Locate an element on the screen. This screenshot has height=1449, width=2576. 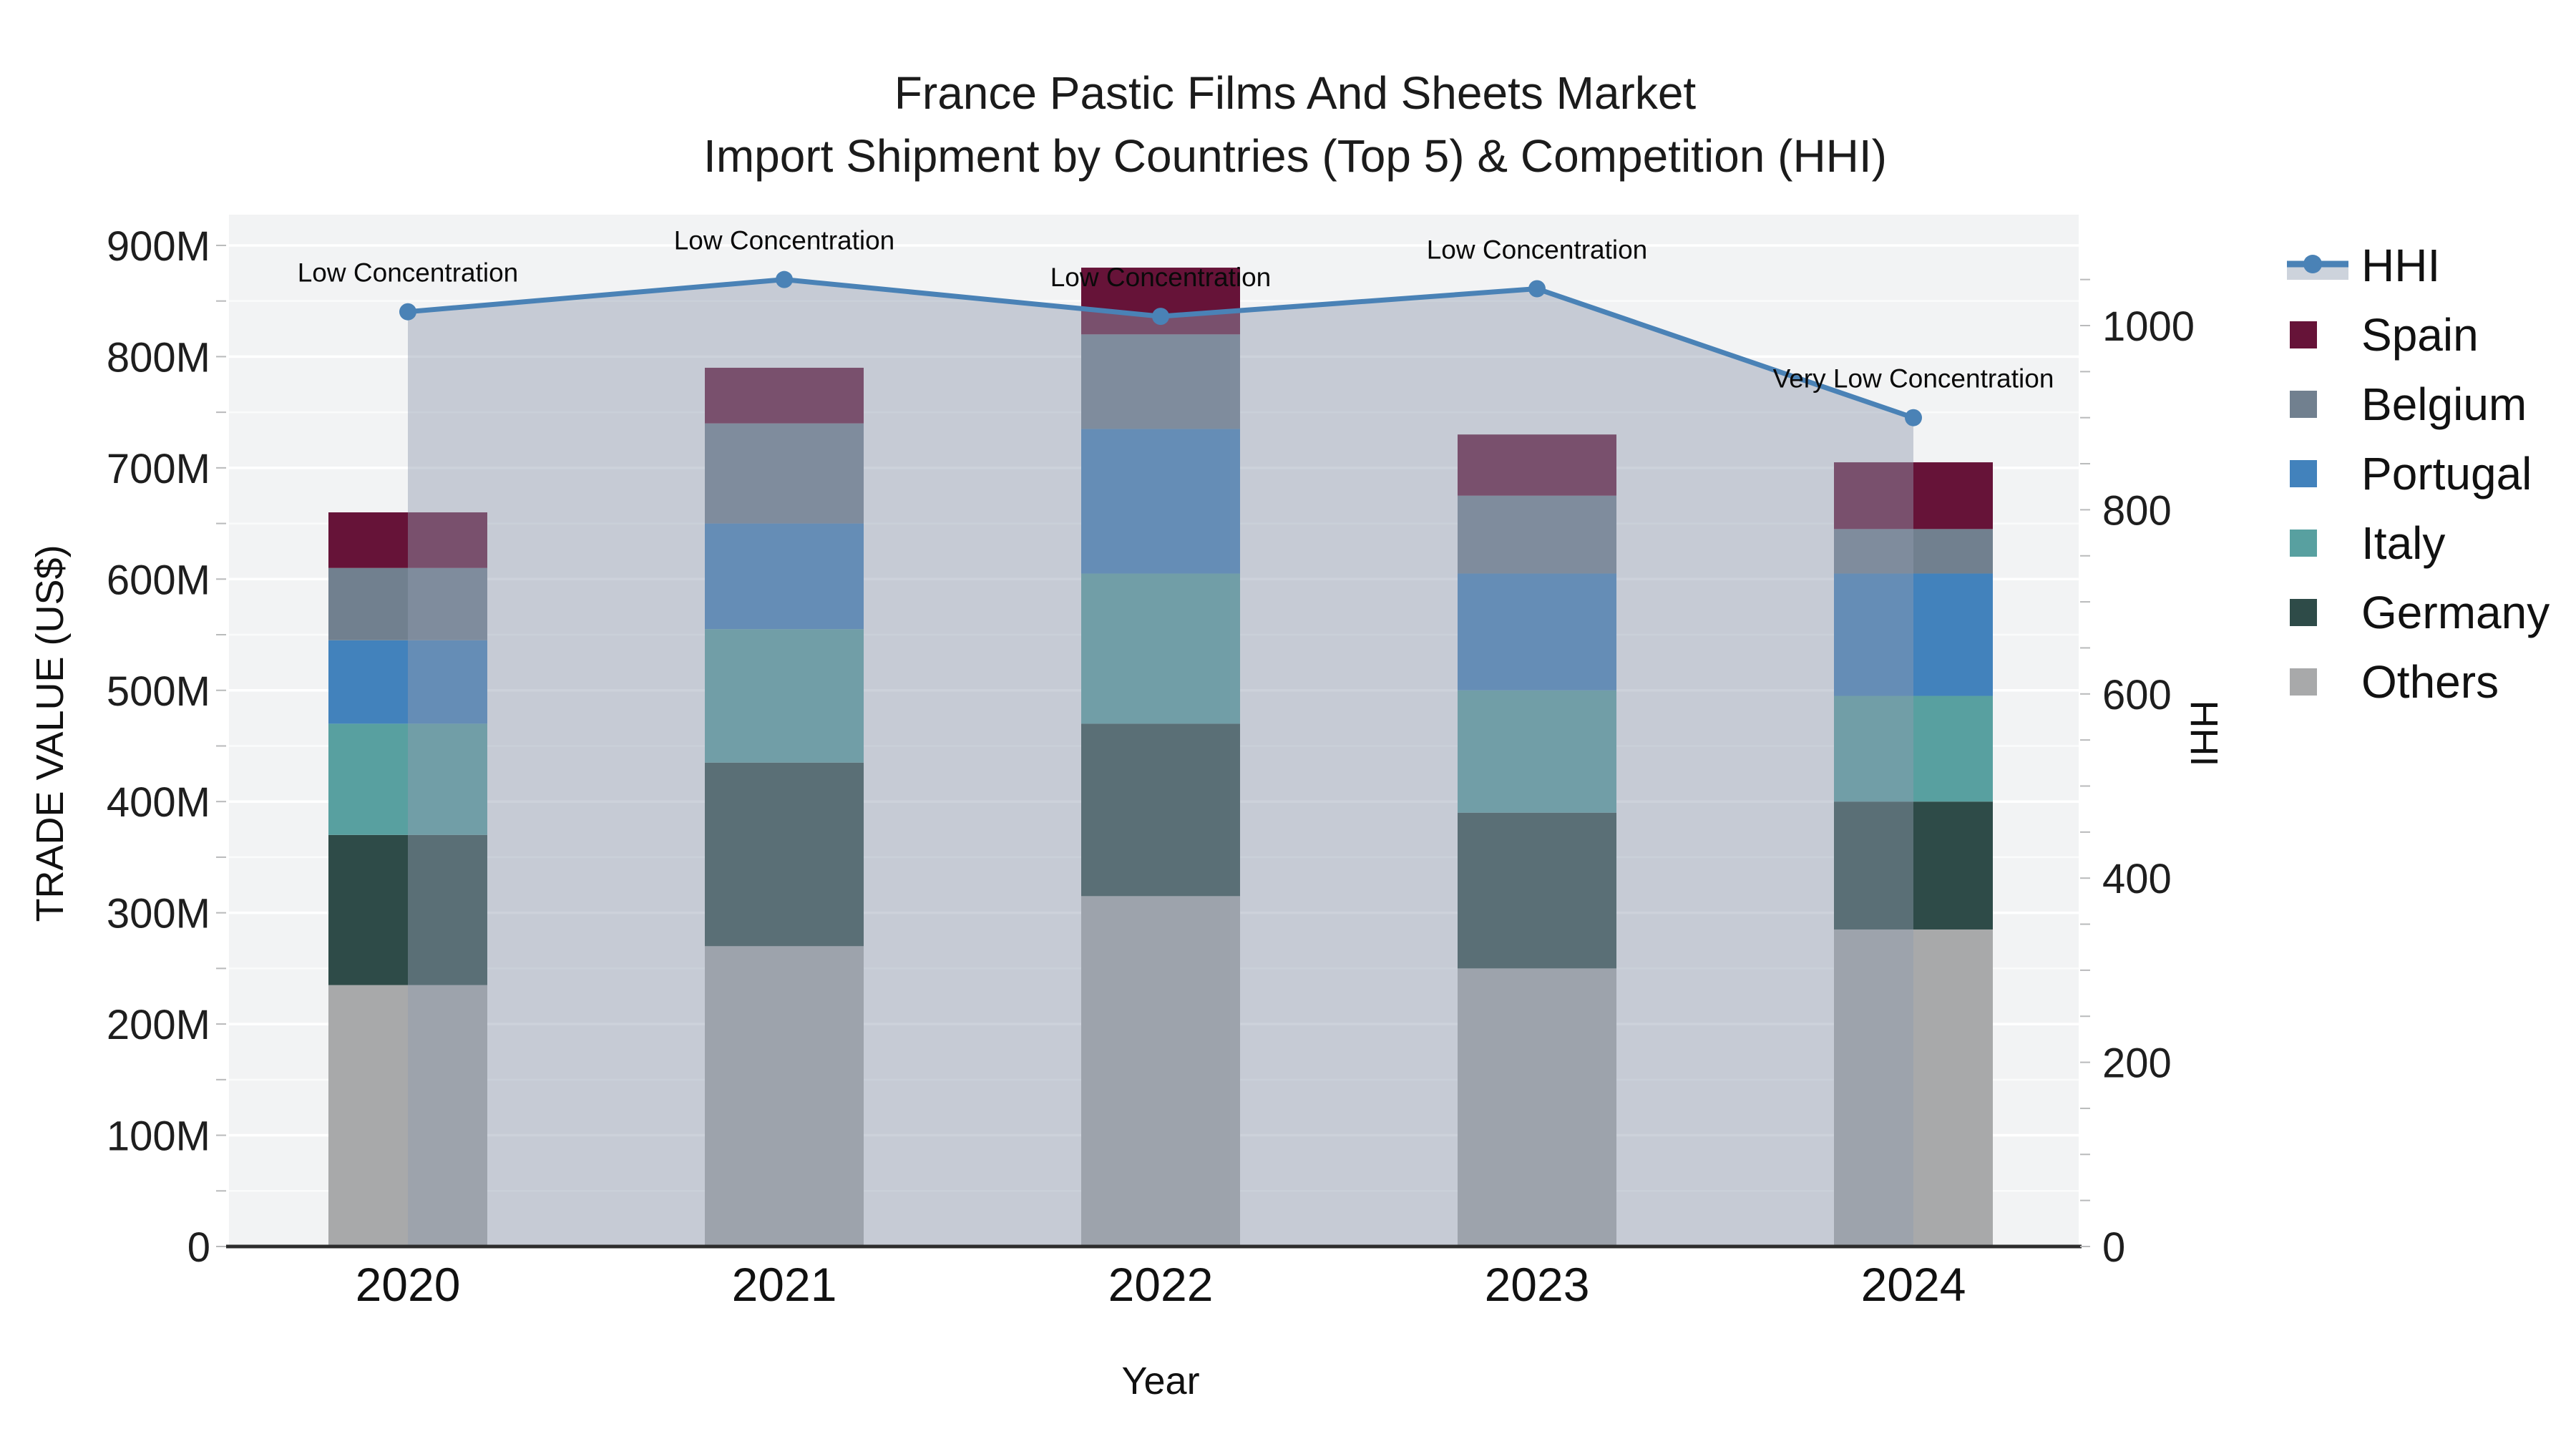
y-left-tick-label: 300M is located at coordinates (158, 914).